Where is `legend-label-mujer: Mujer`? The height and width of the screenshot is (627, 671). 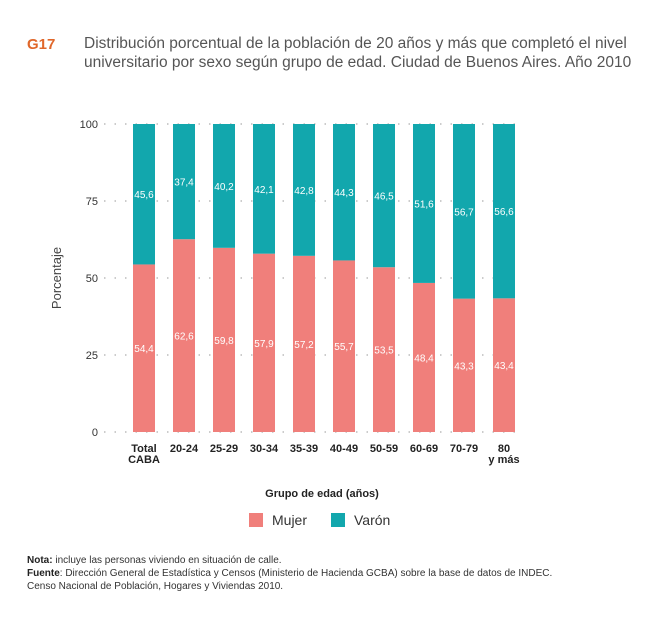
legend-label-mujer: Mujer is located at coordinates (289, 520).